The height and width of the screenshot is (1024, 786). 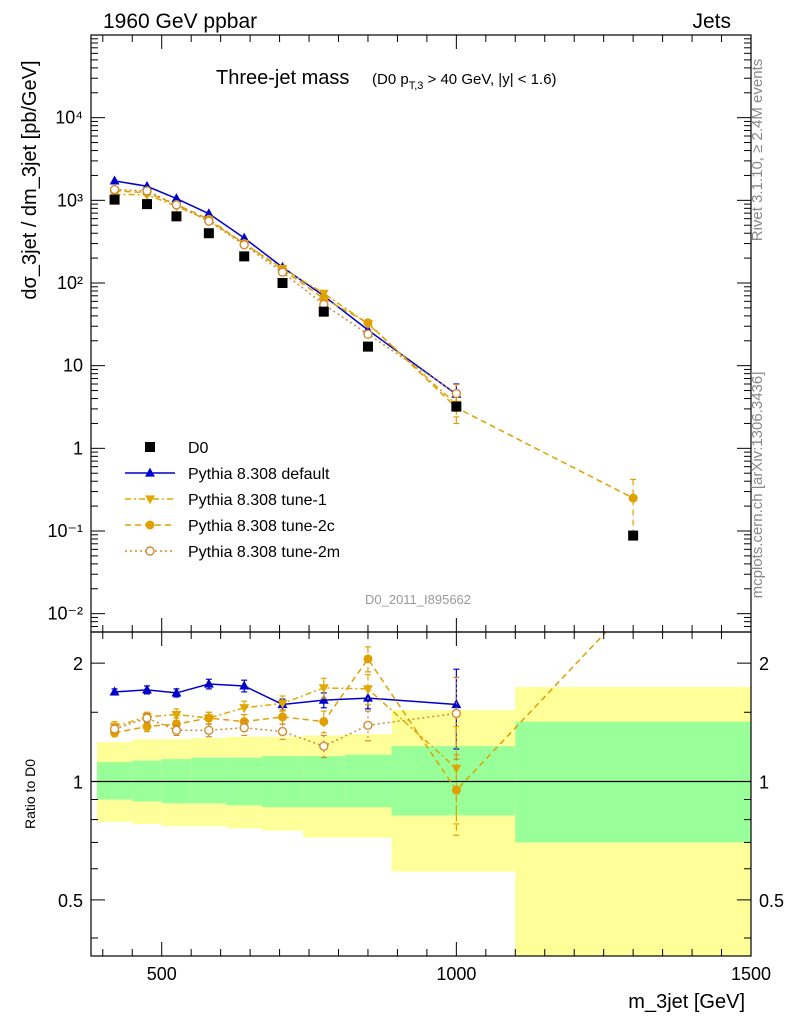 I want to click on legend-entry: D0, so click(x=177, y=448).